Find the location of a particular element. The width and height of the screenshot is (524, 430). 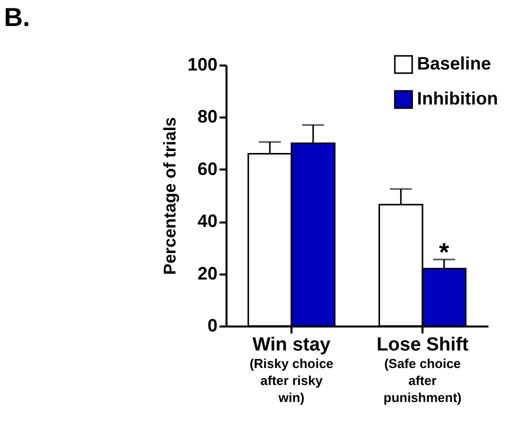

y-tick-label: 80 is located at coordinates (207, 116).